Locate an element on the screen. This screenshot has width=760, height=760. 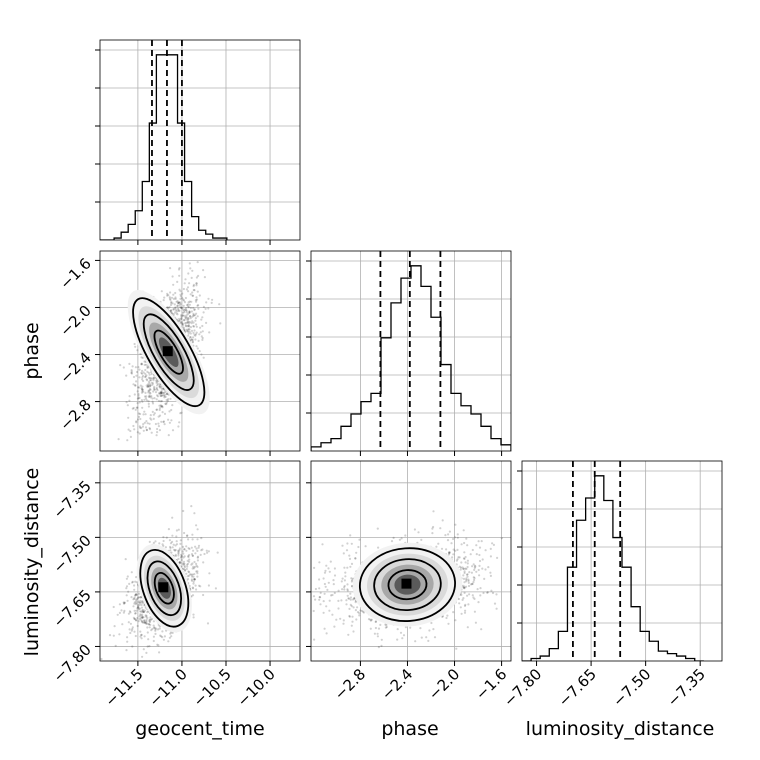
x-tick-label: −10.0 is located at coordinates (256, 687).